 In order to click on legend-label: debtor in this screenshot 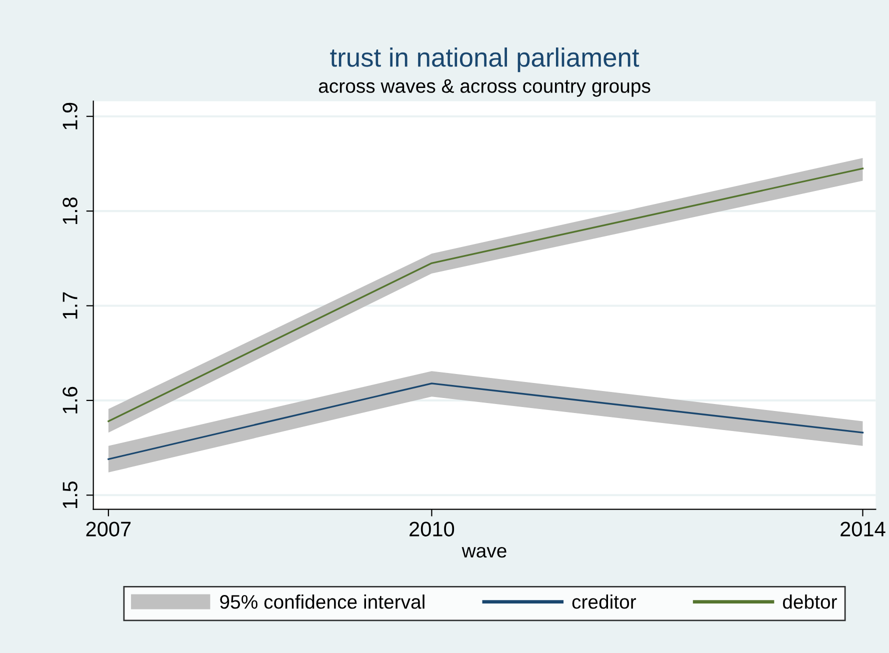, I will do `click(809, 601)`.